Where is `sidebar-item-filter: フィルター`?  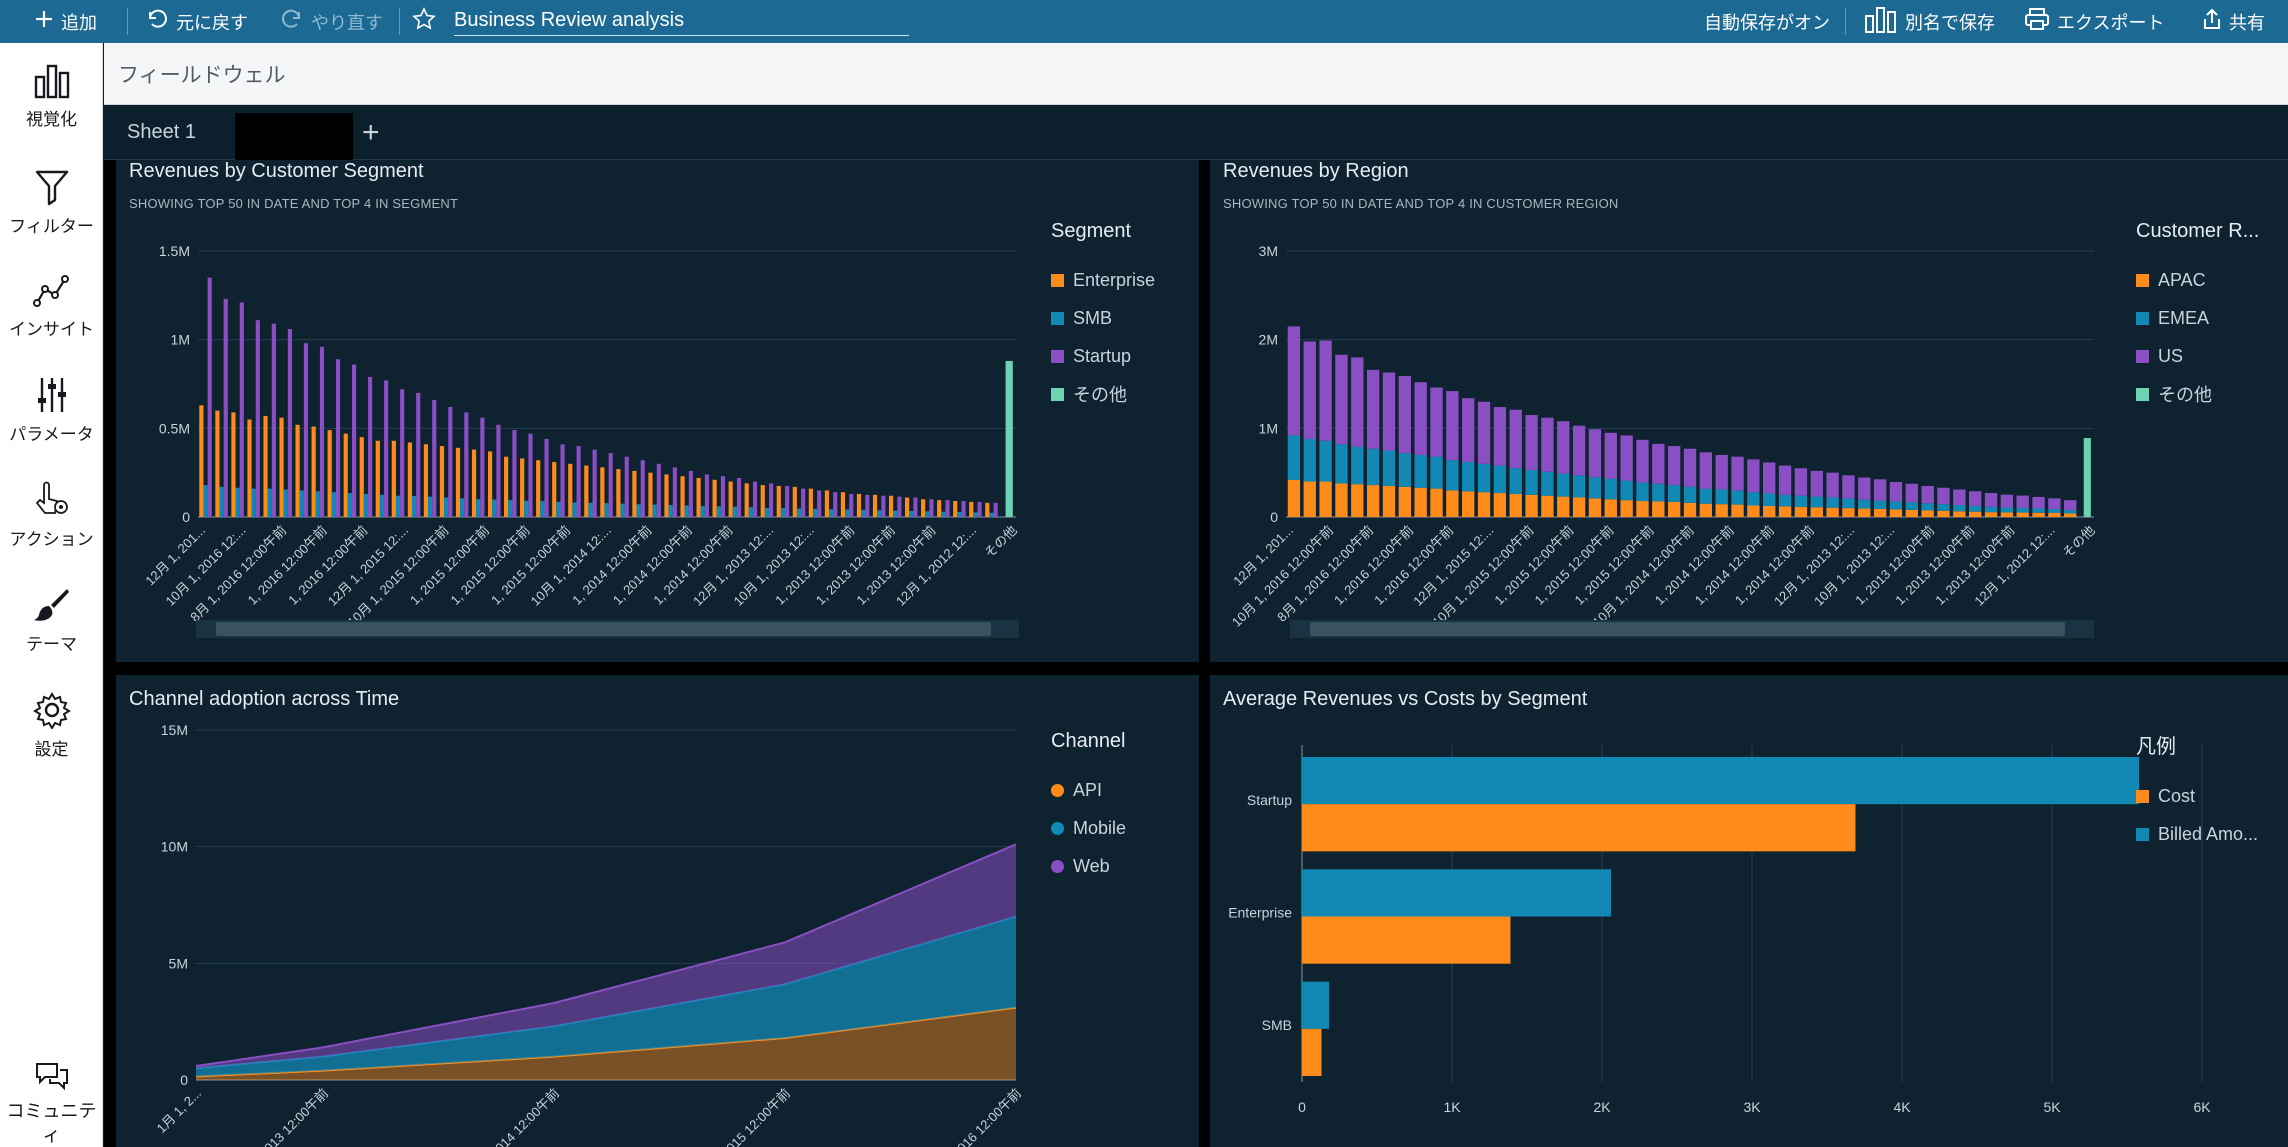
sidebar-item-filter: フィルター is located at coordinates (51, 202).